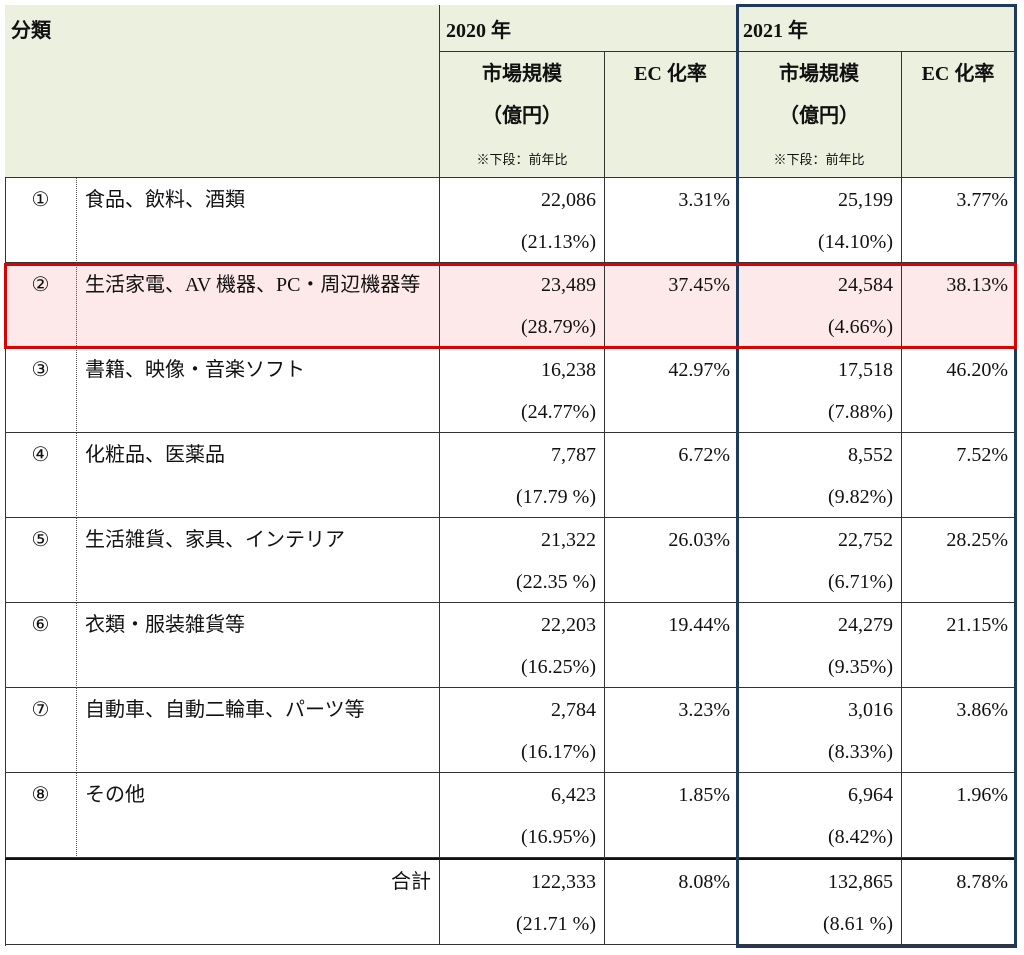  What do you see at coordinates (865, 540) in the screenshot?
I see `market-size: 22,752` at bounding box center [865, 540].